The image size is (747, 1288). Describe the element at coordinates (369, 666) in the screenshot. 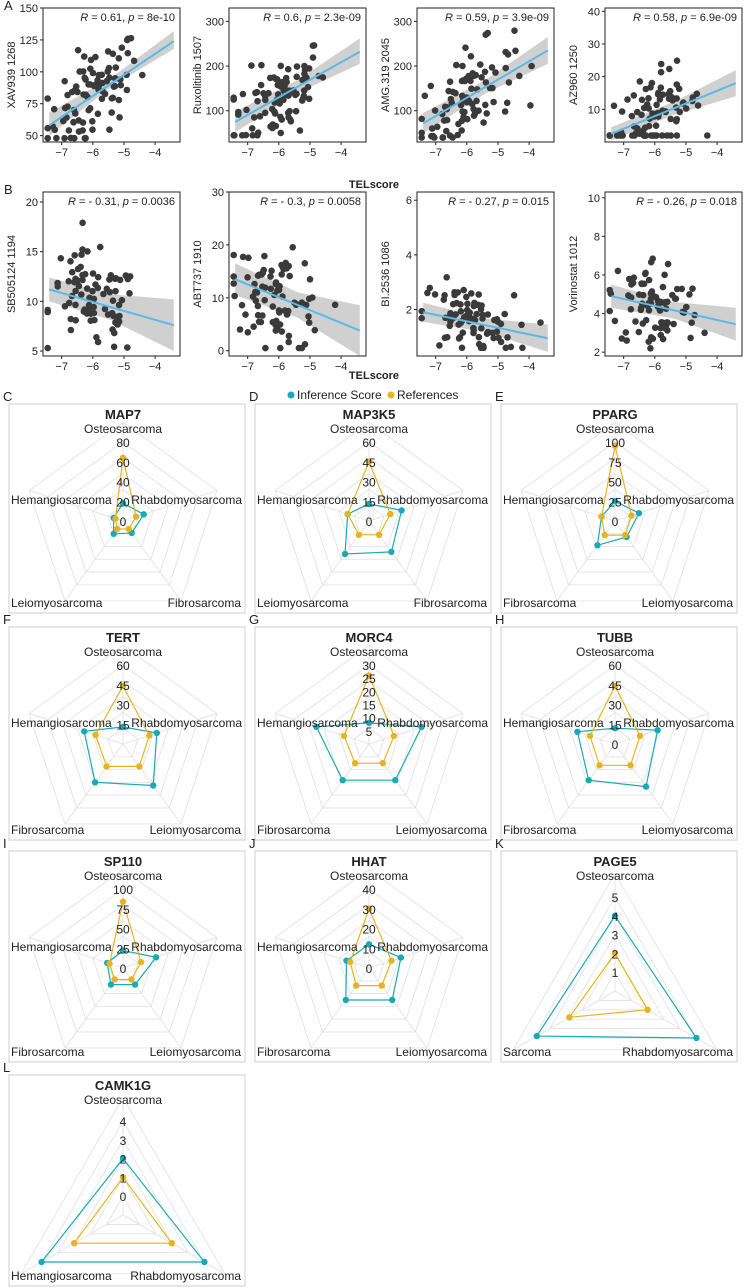

I see `radial-tick-label: 30` at that location.